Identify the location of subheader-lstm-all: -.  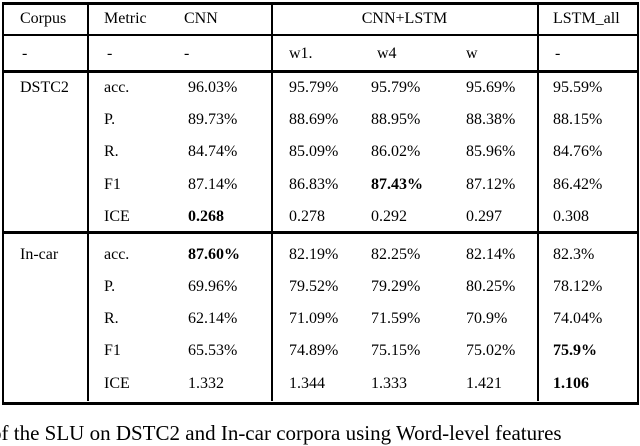
(558, 53).